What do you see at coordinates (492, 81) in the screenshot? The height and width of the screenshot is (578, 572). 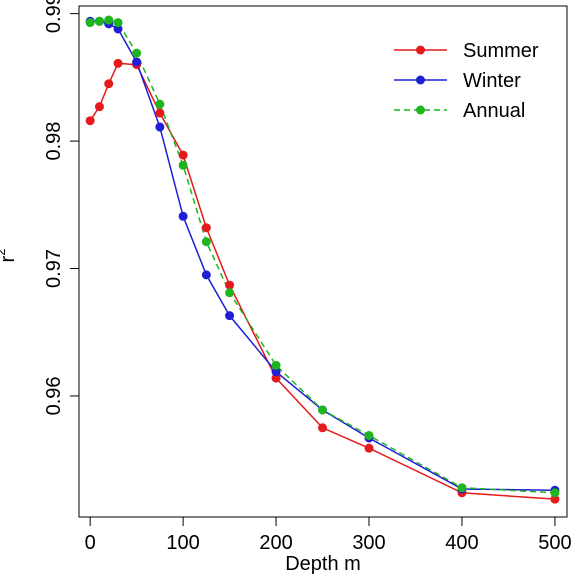 I see `legend-label-winter: Winter` at bounding box center [492, 81].